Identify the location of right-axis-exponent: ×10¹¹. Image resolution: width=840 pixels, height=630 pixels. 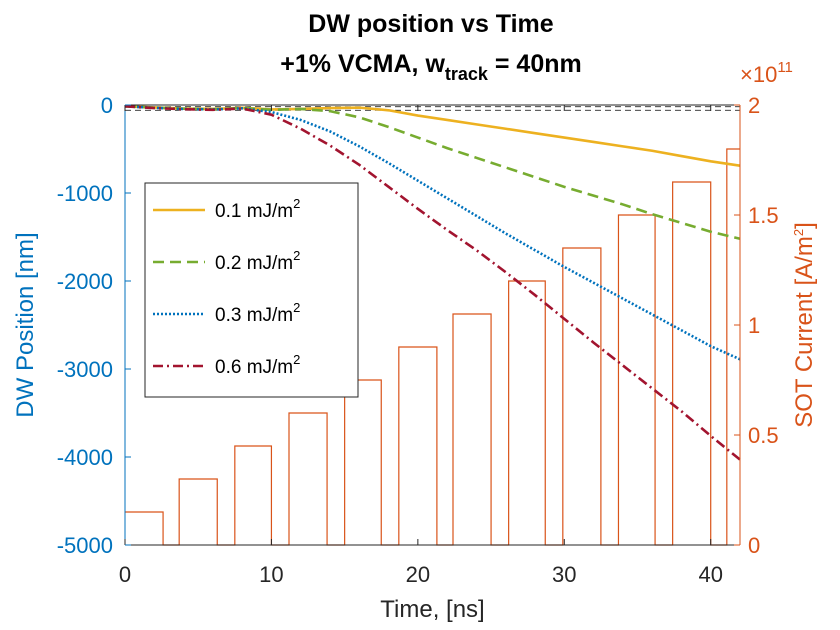
(766, 73).